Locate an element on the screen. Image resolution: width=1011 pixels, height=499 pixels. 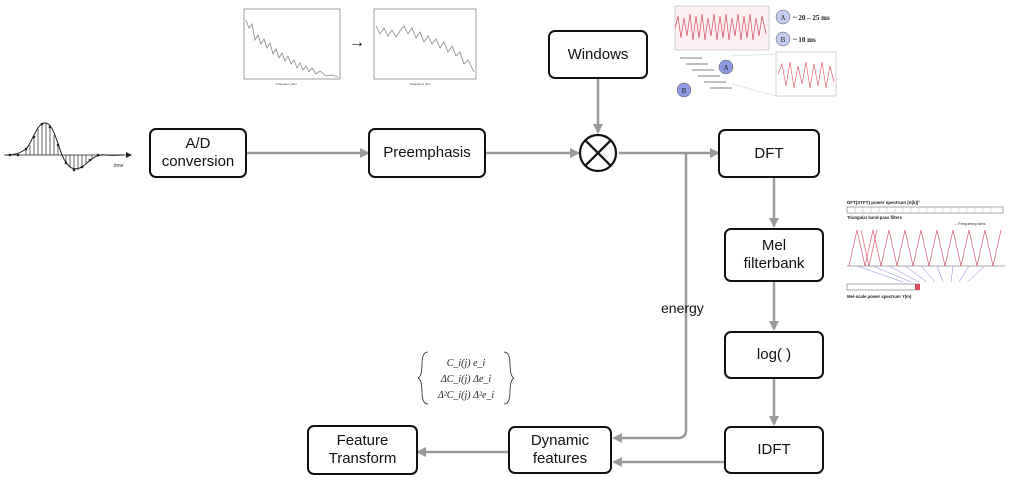
window-marker-a: A is located at coordinates (725, 68).